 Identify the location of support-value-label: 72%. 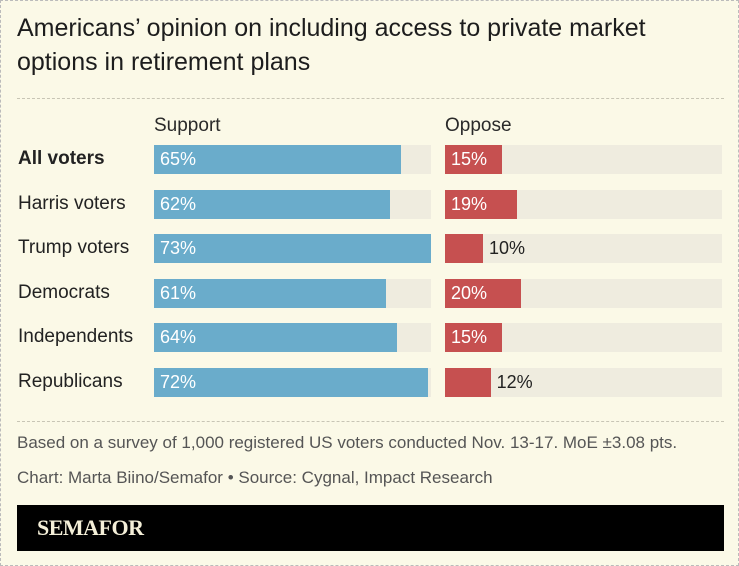
(178, 381).